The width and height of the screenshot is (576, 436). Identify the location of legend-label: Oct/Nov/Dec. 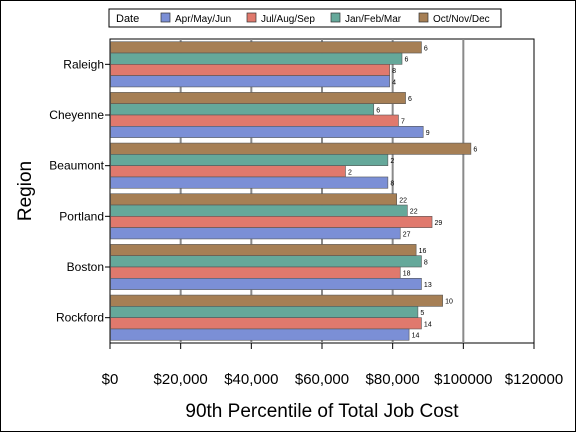
(461, 19).